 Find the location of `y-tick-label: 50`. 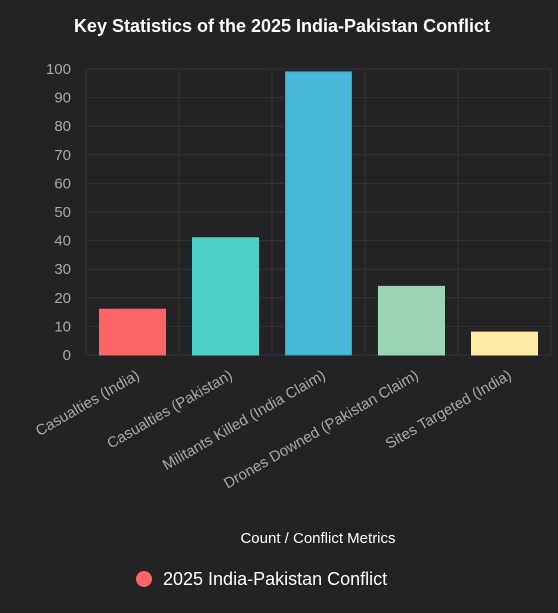

y-tick-label: 50 is located at coordinates (62, 212).